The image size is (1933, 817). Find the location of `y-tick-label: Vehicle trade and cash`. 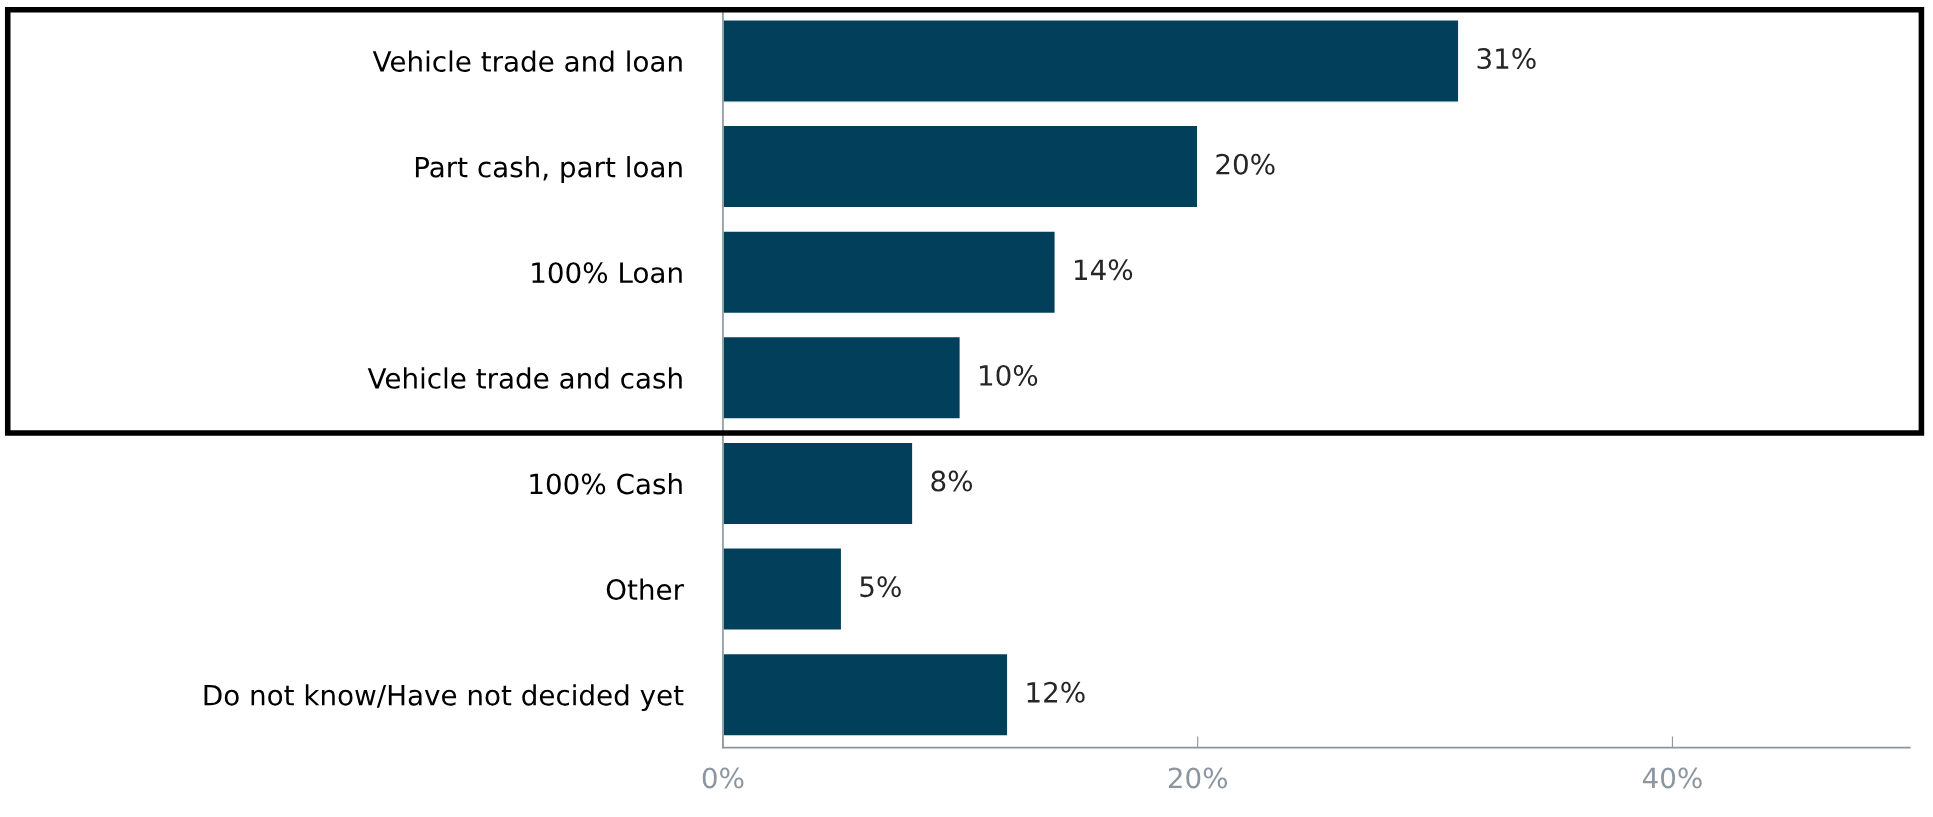

y-tick-label: Vehicle trade and cash is located at coordinates (524, 378).